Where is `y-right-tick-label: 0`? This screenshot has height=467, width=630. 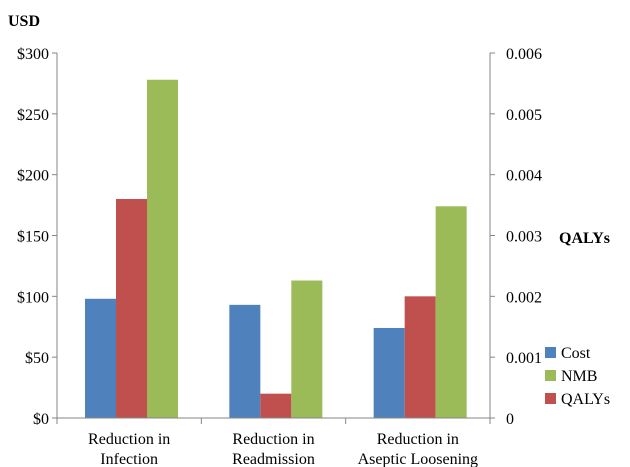 y-right-tick-label: 0 is located at coordinates (510, 419).